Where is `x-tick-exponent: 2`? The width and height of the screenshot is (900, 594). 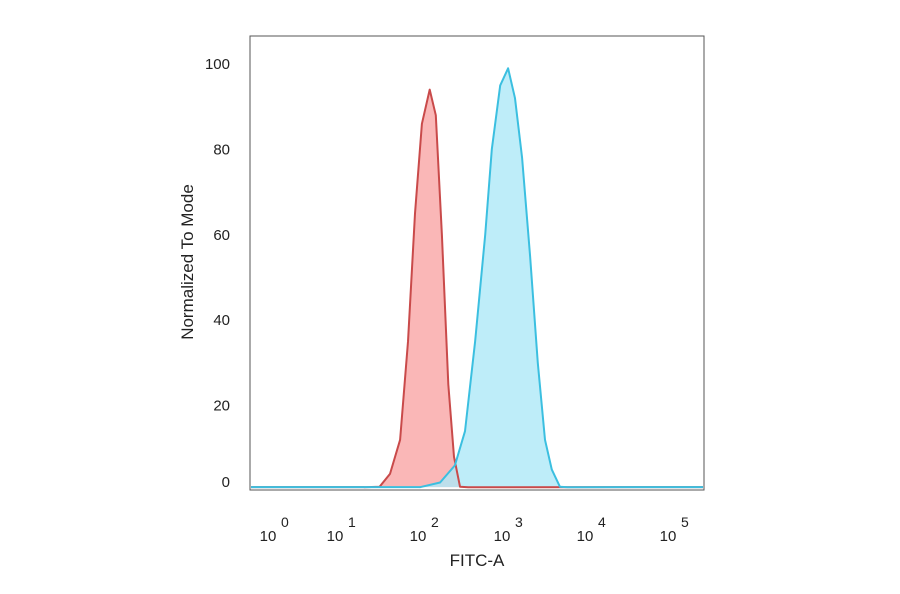 x-tick-exponent: 2 is located at coordinates (435, 522).